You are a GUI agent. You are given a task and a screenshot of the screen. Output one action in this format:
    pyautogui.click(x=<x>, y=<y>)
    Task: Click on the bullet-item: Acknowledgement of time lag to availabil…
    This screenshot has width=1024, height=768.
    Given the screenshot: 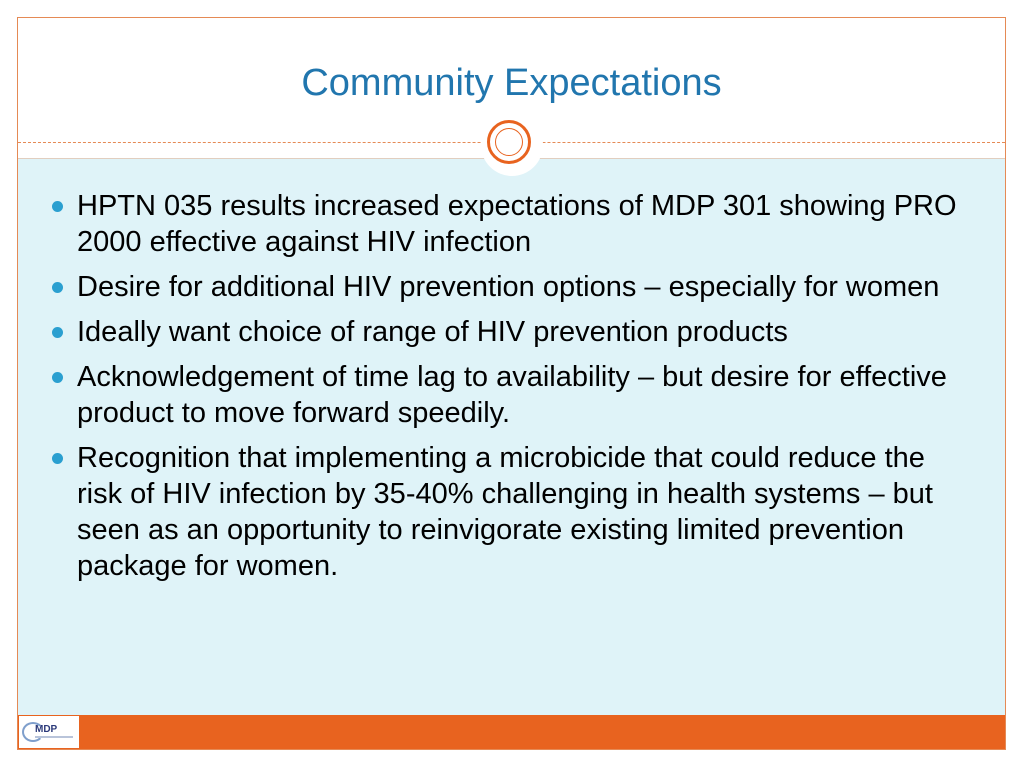 What is the action you would take?
    pyautogui.click(x=503, y=395)
    